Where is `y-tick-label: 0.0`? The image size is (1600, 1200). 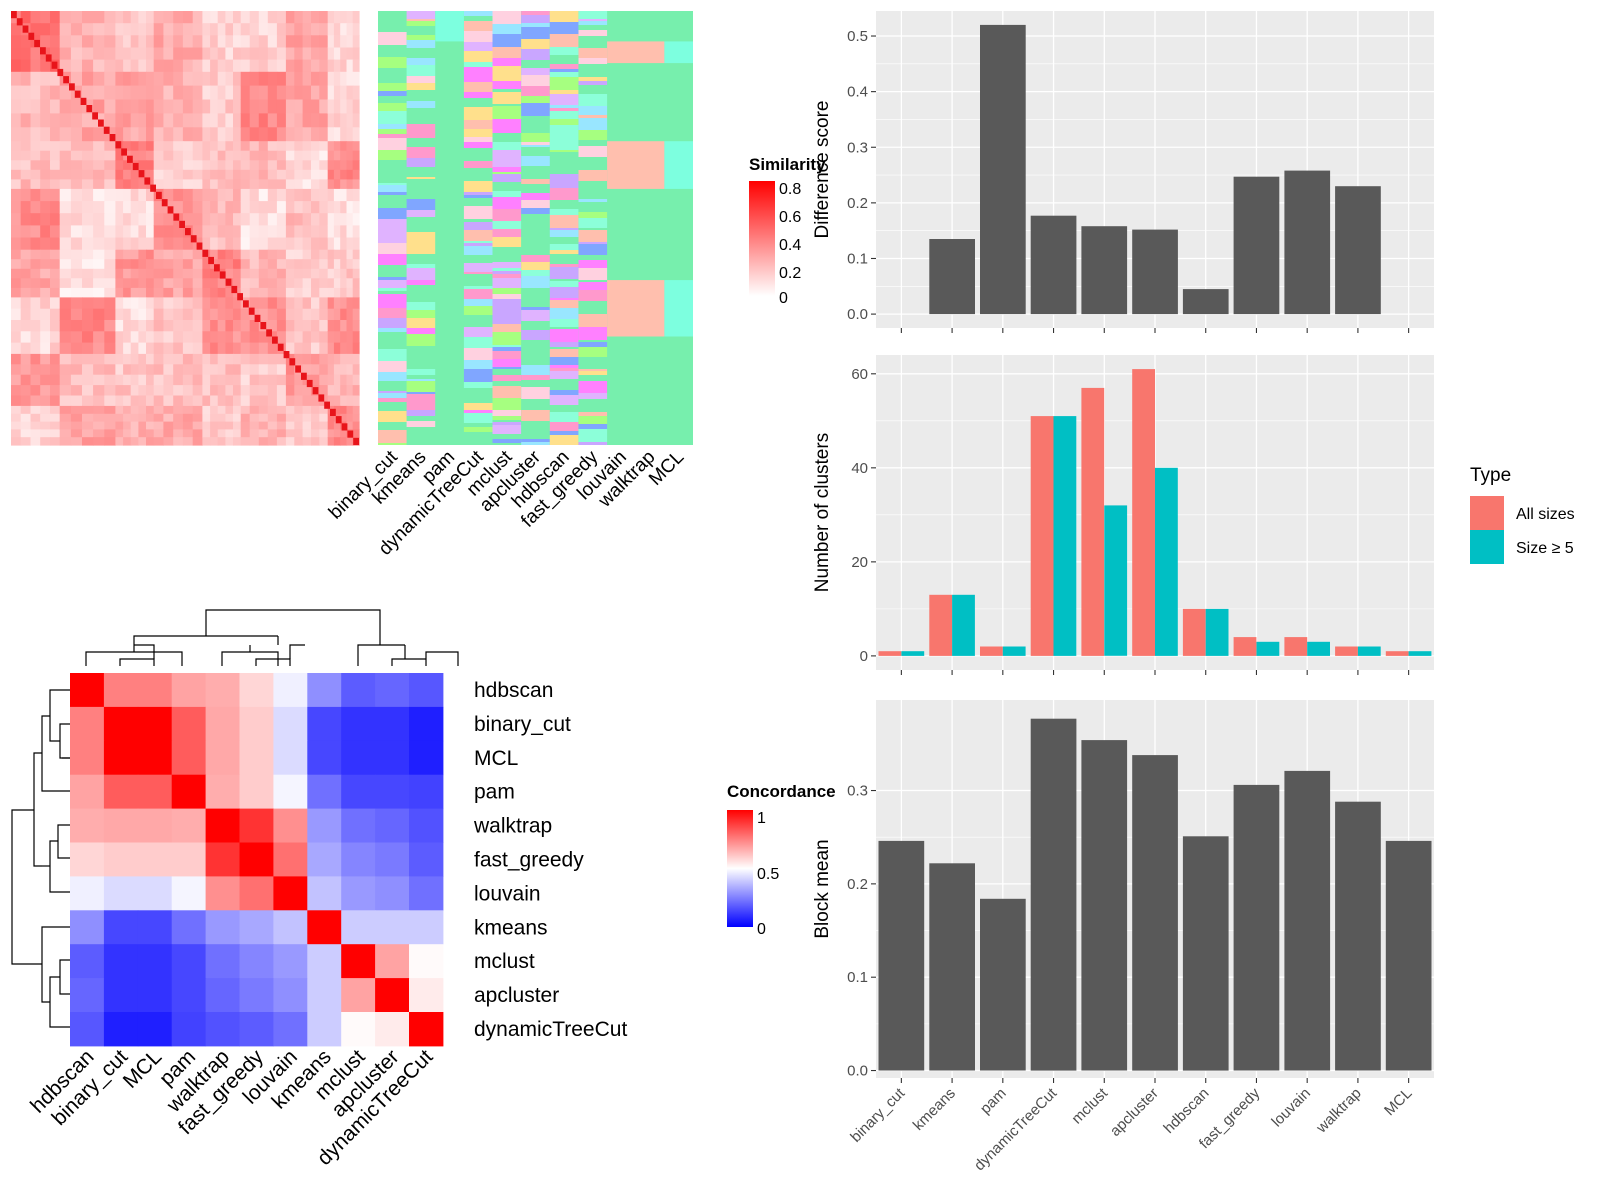
y-tick-label: 0.0 is located at coordinates (857, 314).